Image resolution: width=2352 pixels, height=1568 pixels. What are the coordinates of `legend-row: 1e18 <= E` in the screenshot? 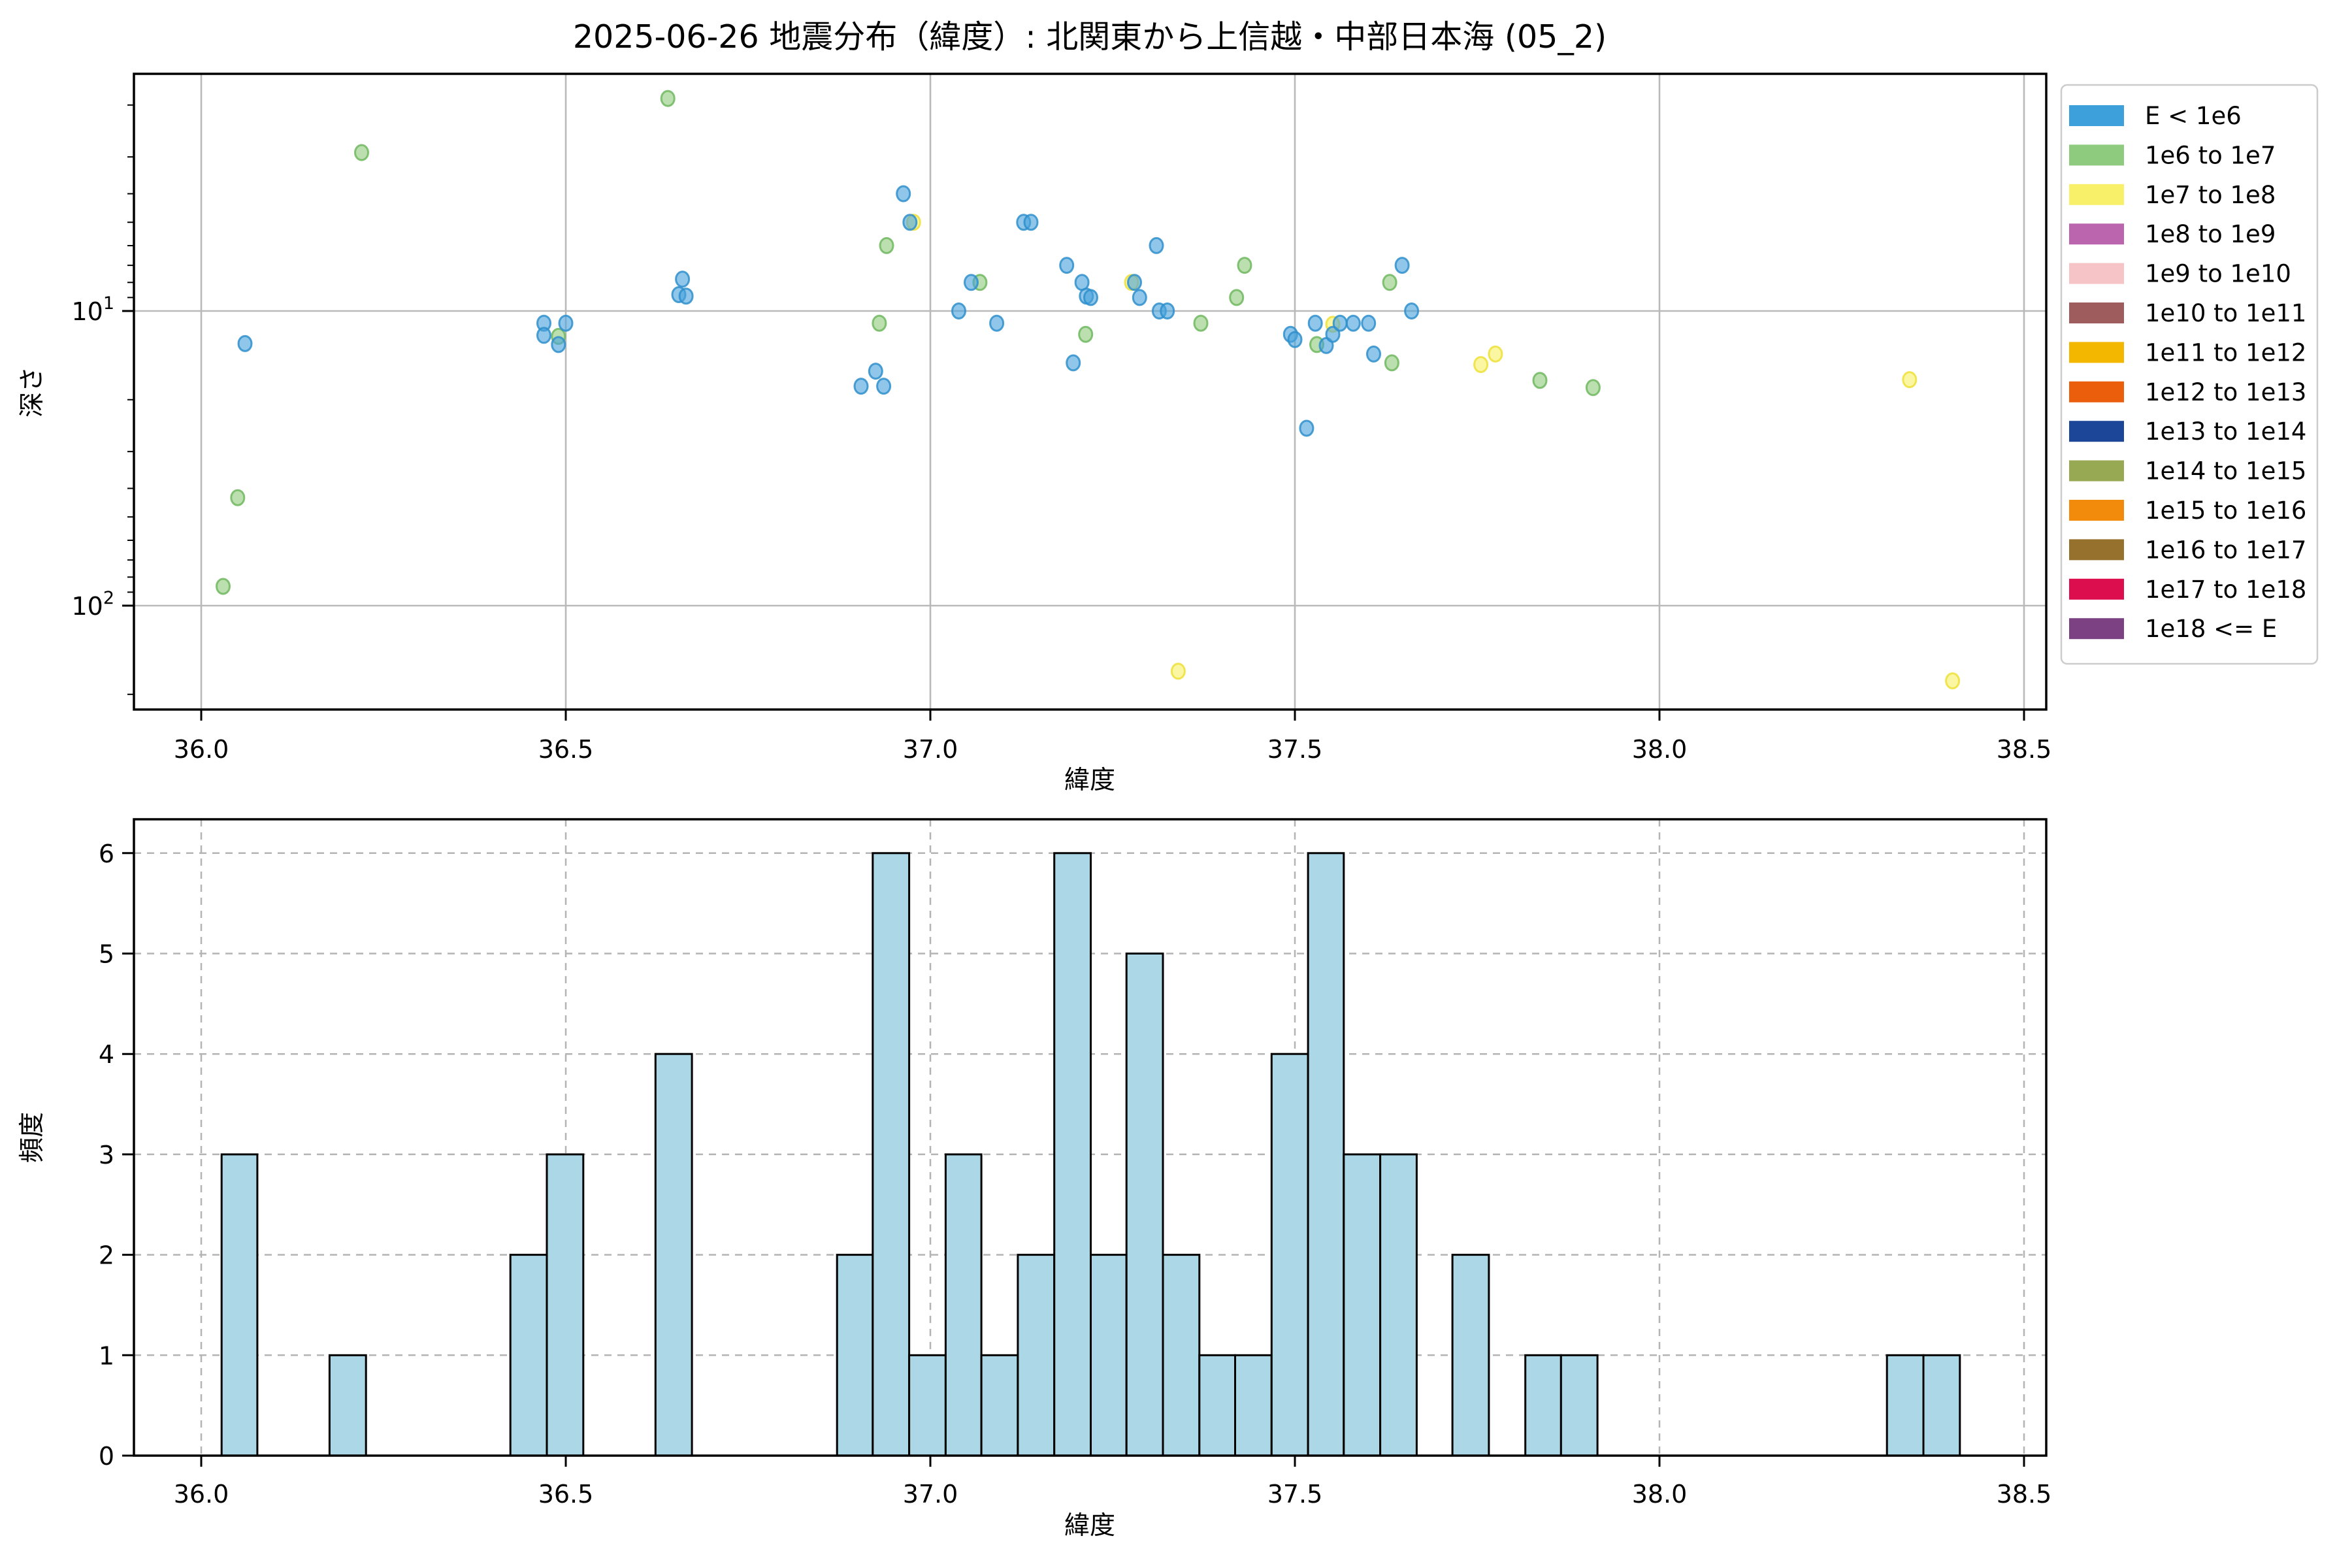 It's located at (2173, 629).